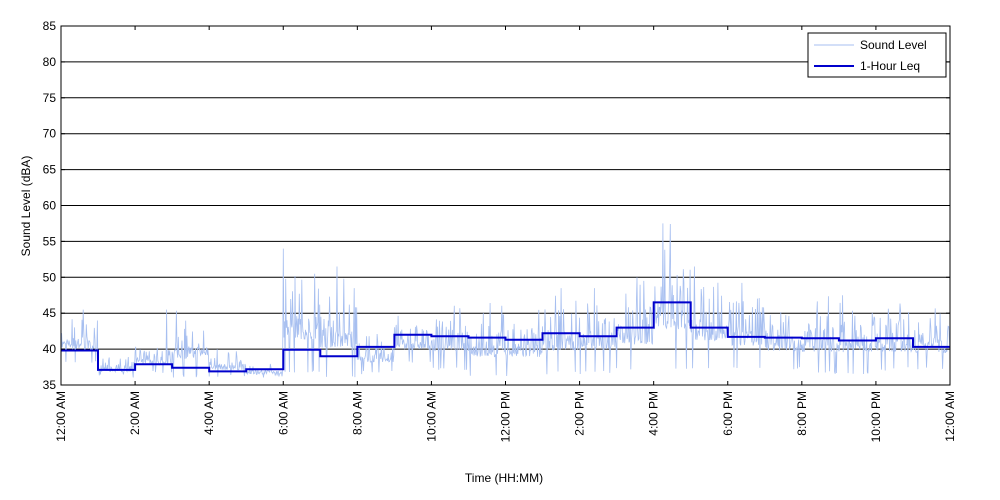 Image resolution: width=1000 pixels, height=500 pixels. Describe the element at coordinates (802, 413) in the screenshot. I see `x-tick-label: 8:00 PM` at that location.